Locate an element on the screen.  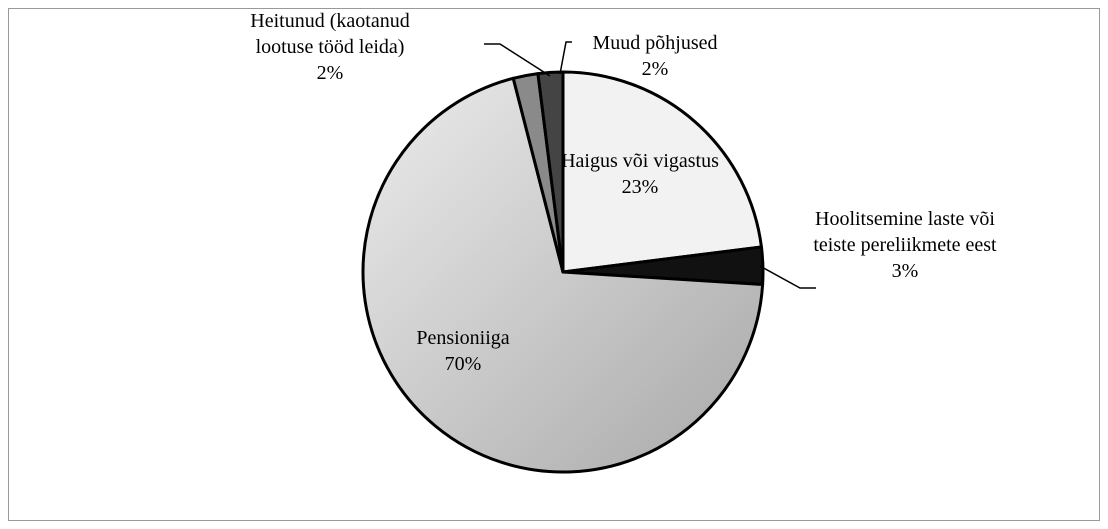
category-label: Muud põhjused is located at coordinates (655, 43).